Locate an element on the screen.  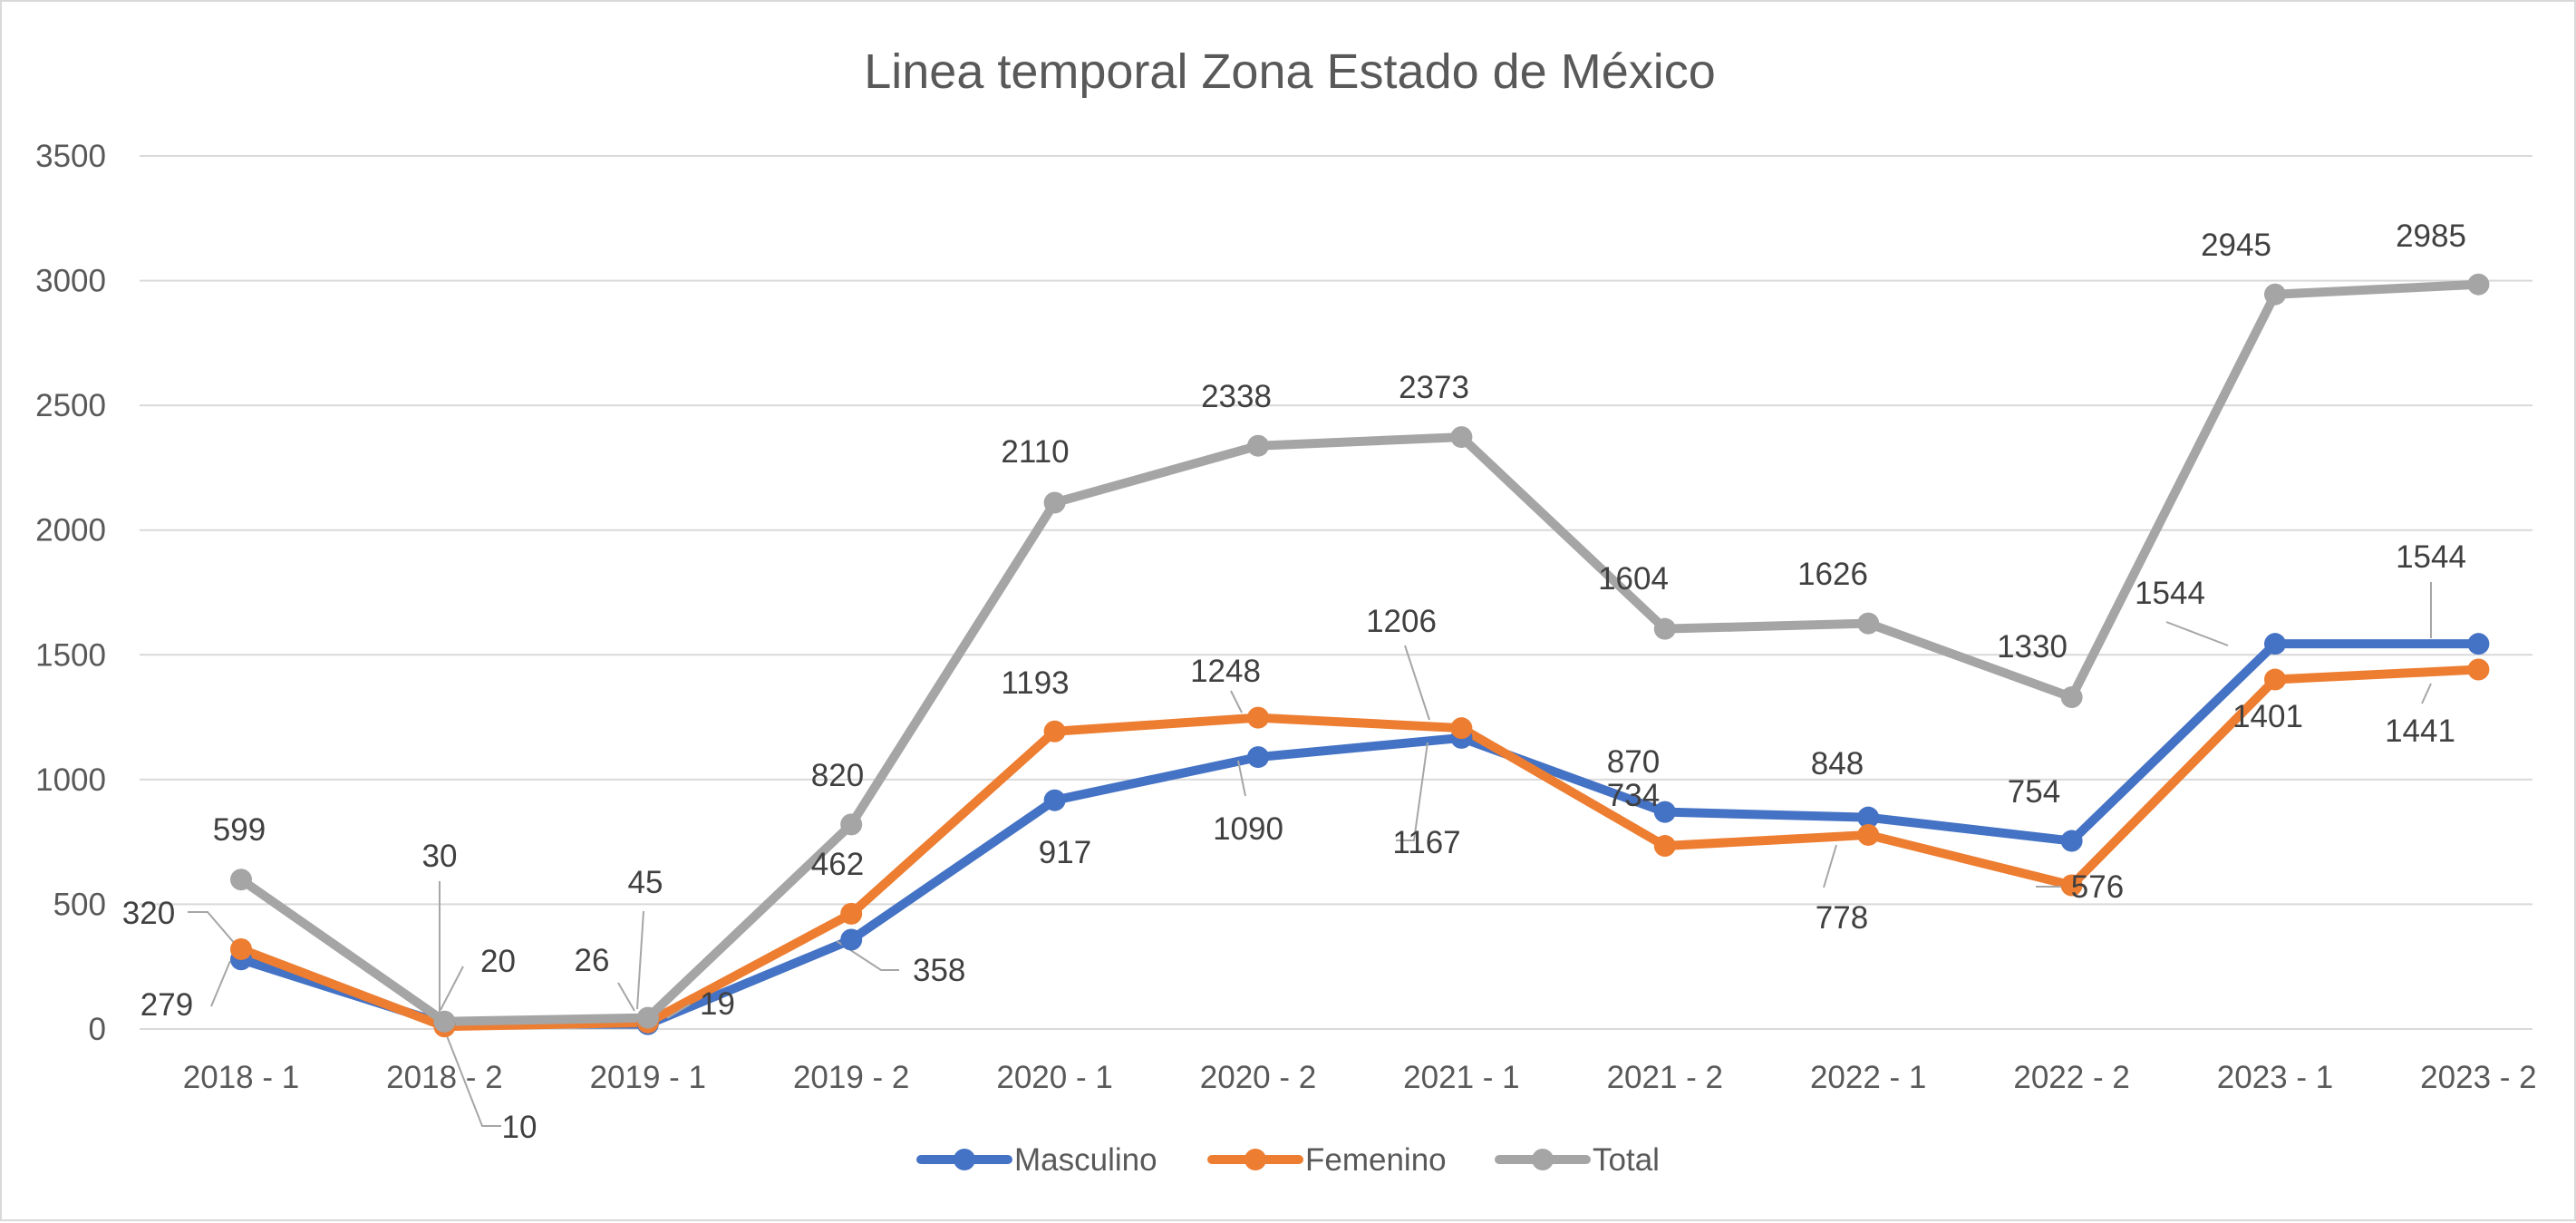
data-label-total: 820 is located at coordinates (837, 775).